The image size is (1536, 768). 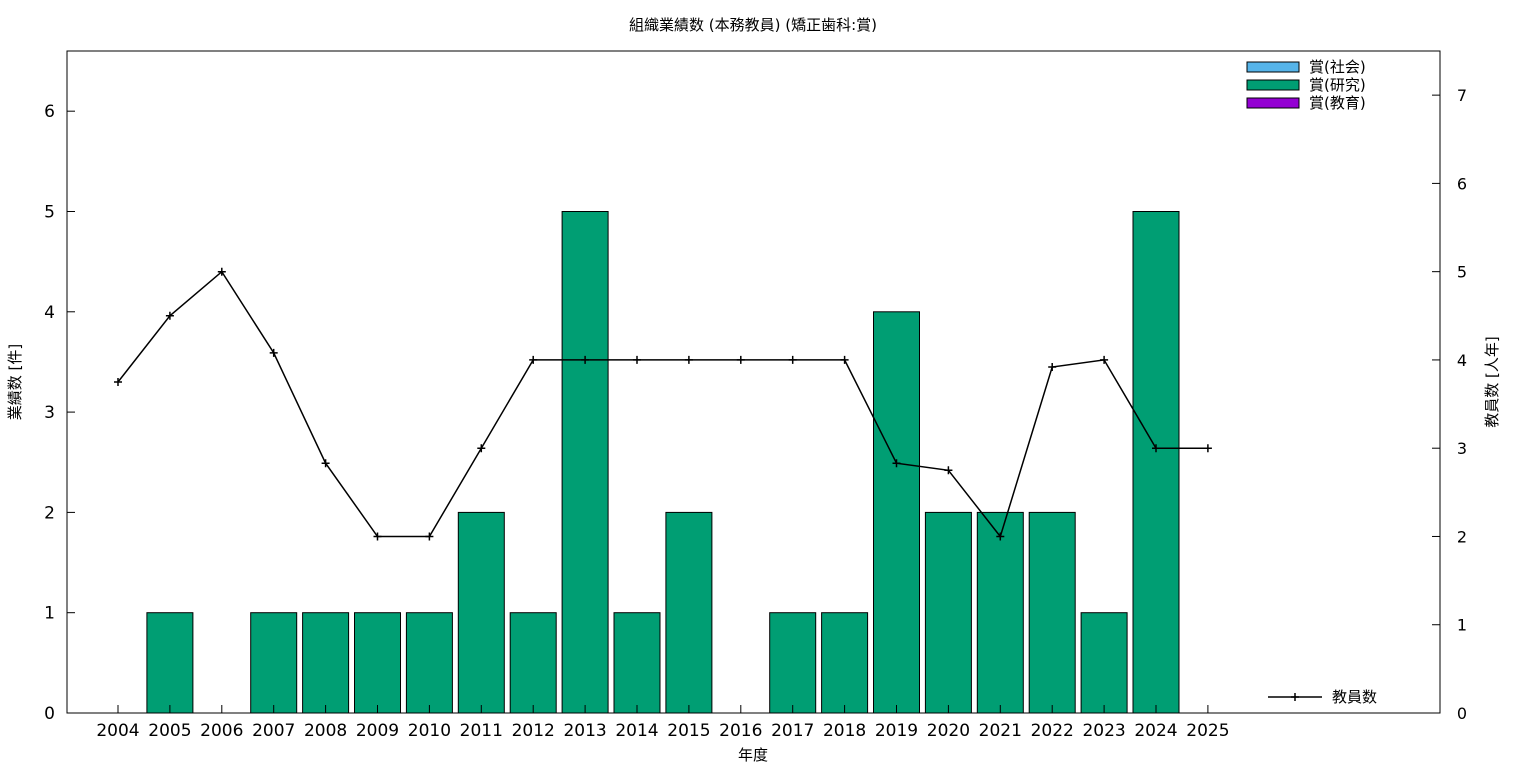 I want to click on x-tick-label: 2009, so click(x=377, y=731).